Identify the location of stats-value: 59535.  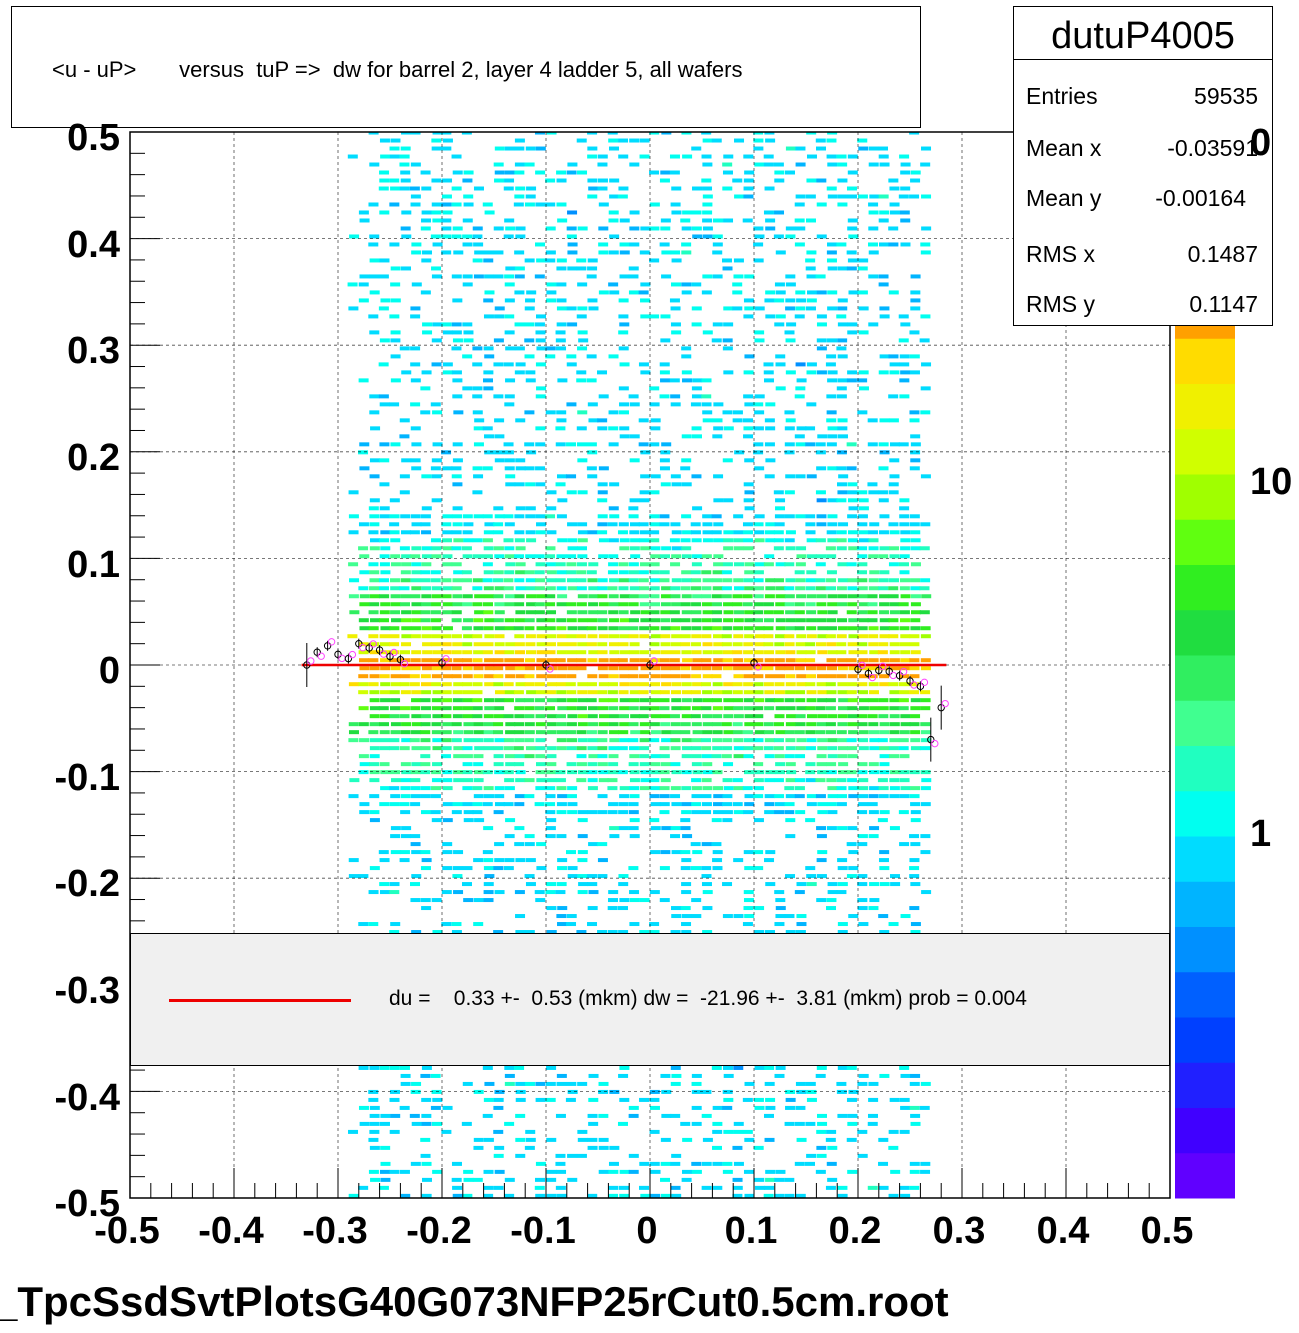
(1226, 96).